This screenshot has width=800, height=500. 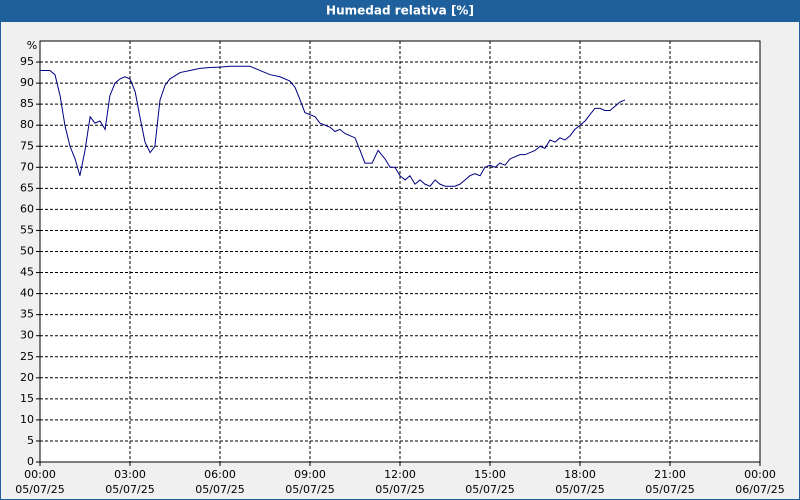 I want to click on chart-title: Humedad relativa [%], so click(x=400, y=11).